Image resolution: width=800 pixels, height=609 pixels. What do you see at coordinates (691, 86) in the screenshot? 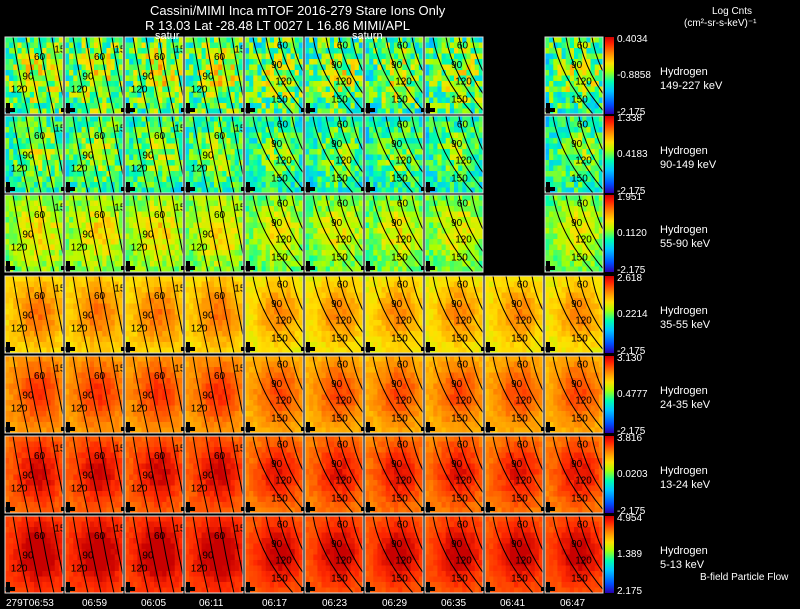
I see `energy-range-label: 149-227 keV` at bounding box center [691, 86].